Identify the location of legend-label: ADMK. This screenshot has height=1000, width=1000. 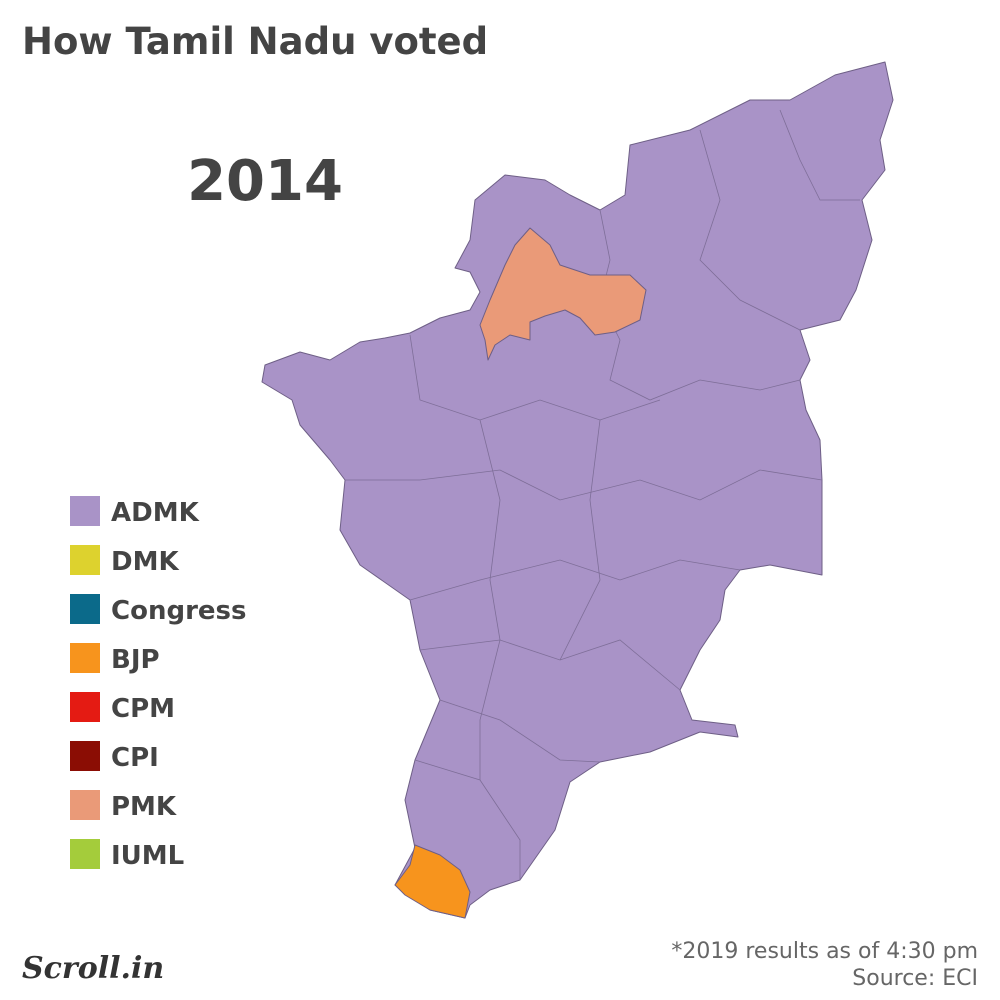
(155, 513).